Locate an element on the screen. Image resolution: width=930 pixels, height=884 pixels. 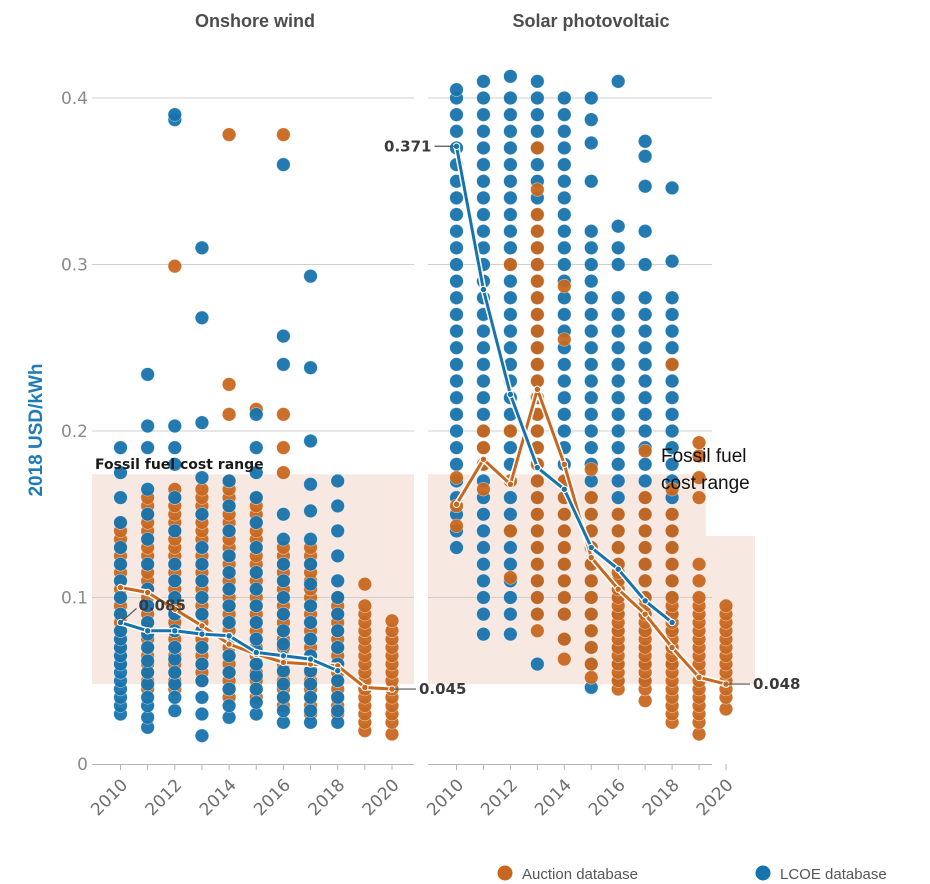
y-tick-label: 0.4 is located at coordinates (74, 99).